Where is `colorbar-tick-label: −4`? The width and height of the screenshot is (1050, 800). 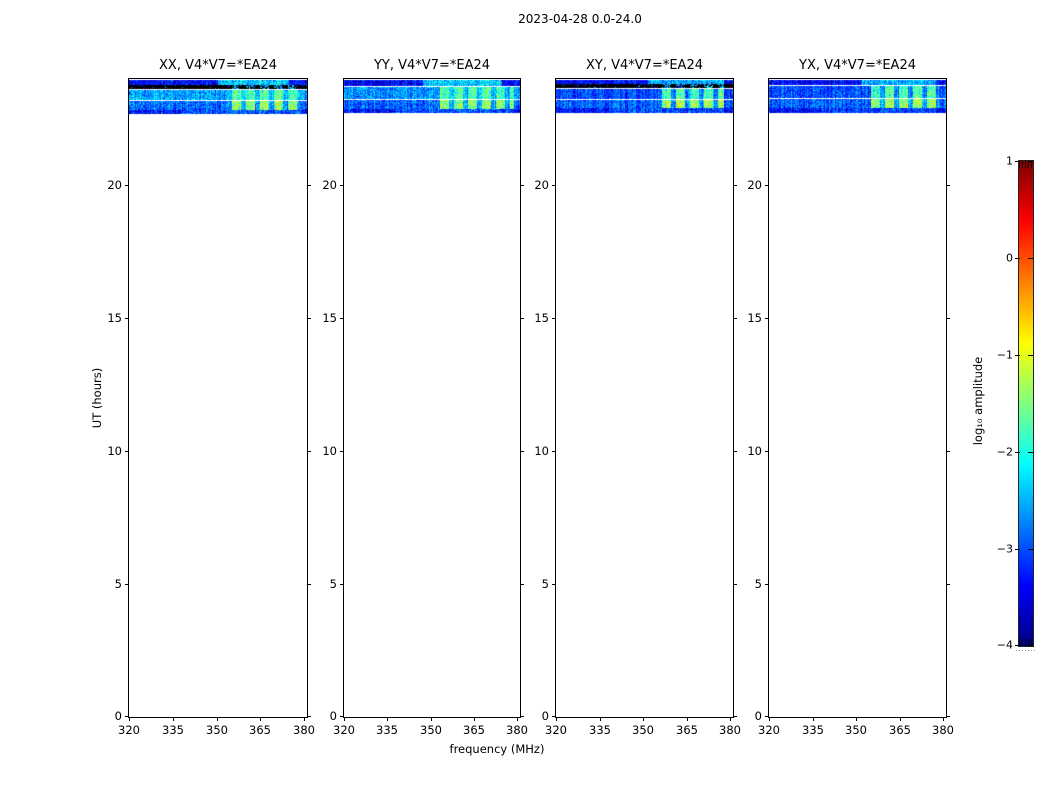 colorbar-tick-label: −4 is located at coordinates (1004, 645).